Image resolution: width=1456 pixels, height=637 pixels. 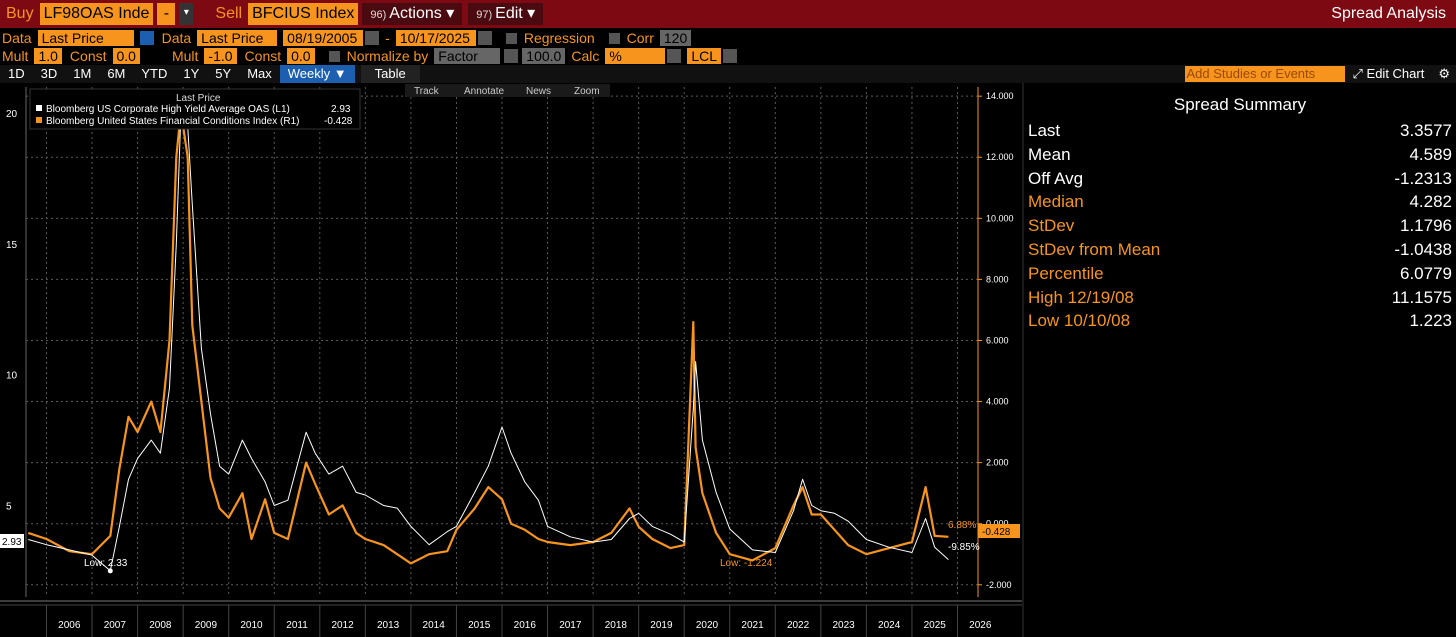 What do you see at coordinates (997, 340) in the screenshot?
I see `right-axis-tick-label: 6.000` at bounding box center [997, 340].